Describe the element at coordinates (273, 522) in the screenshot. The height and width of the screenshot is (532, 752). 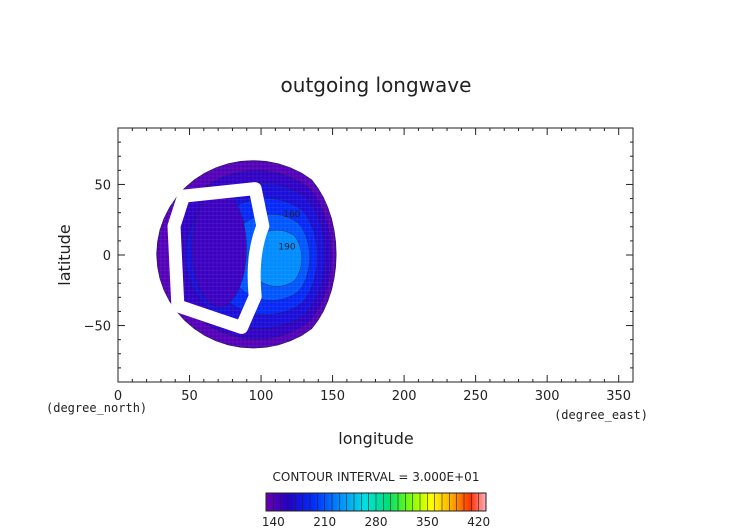
I see `colorbar-label: 140` at that location.